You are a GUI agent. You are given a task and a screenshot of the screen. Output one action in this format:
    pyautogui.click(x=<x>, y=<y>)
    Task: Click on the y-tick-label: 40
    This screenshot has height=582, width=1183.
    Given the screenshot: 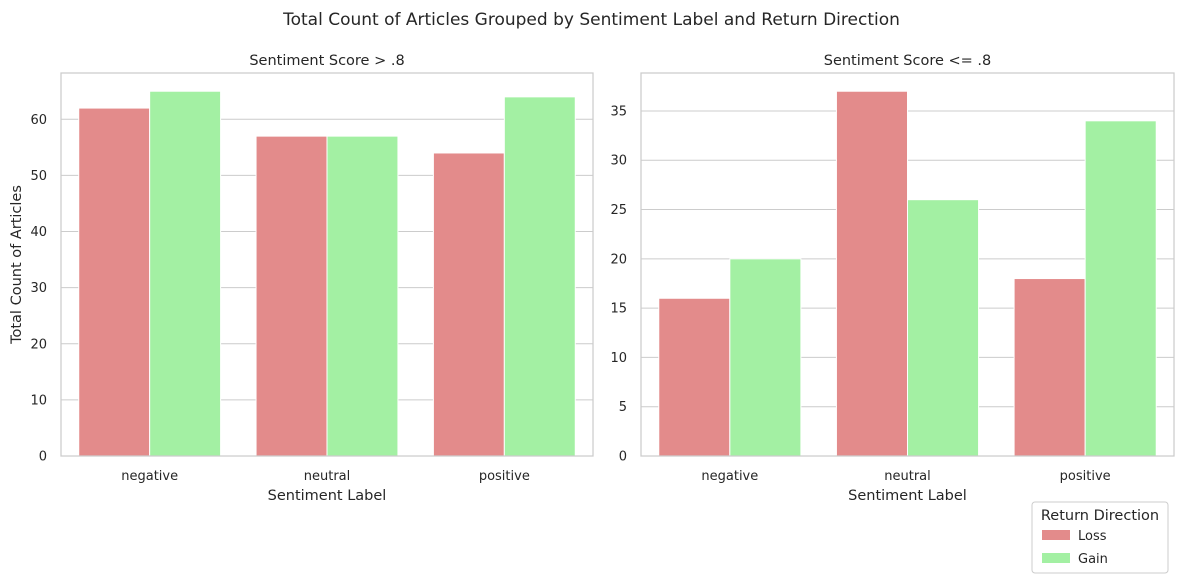 What is the action you would take?
    pyautogui.click(x=38, y=232)
    